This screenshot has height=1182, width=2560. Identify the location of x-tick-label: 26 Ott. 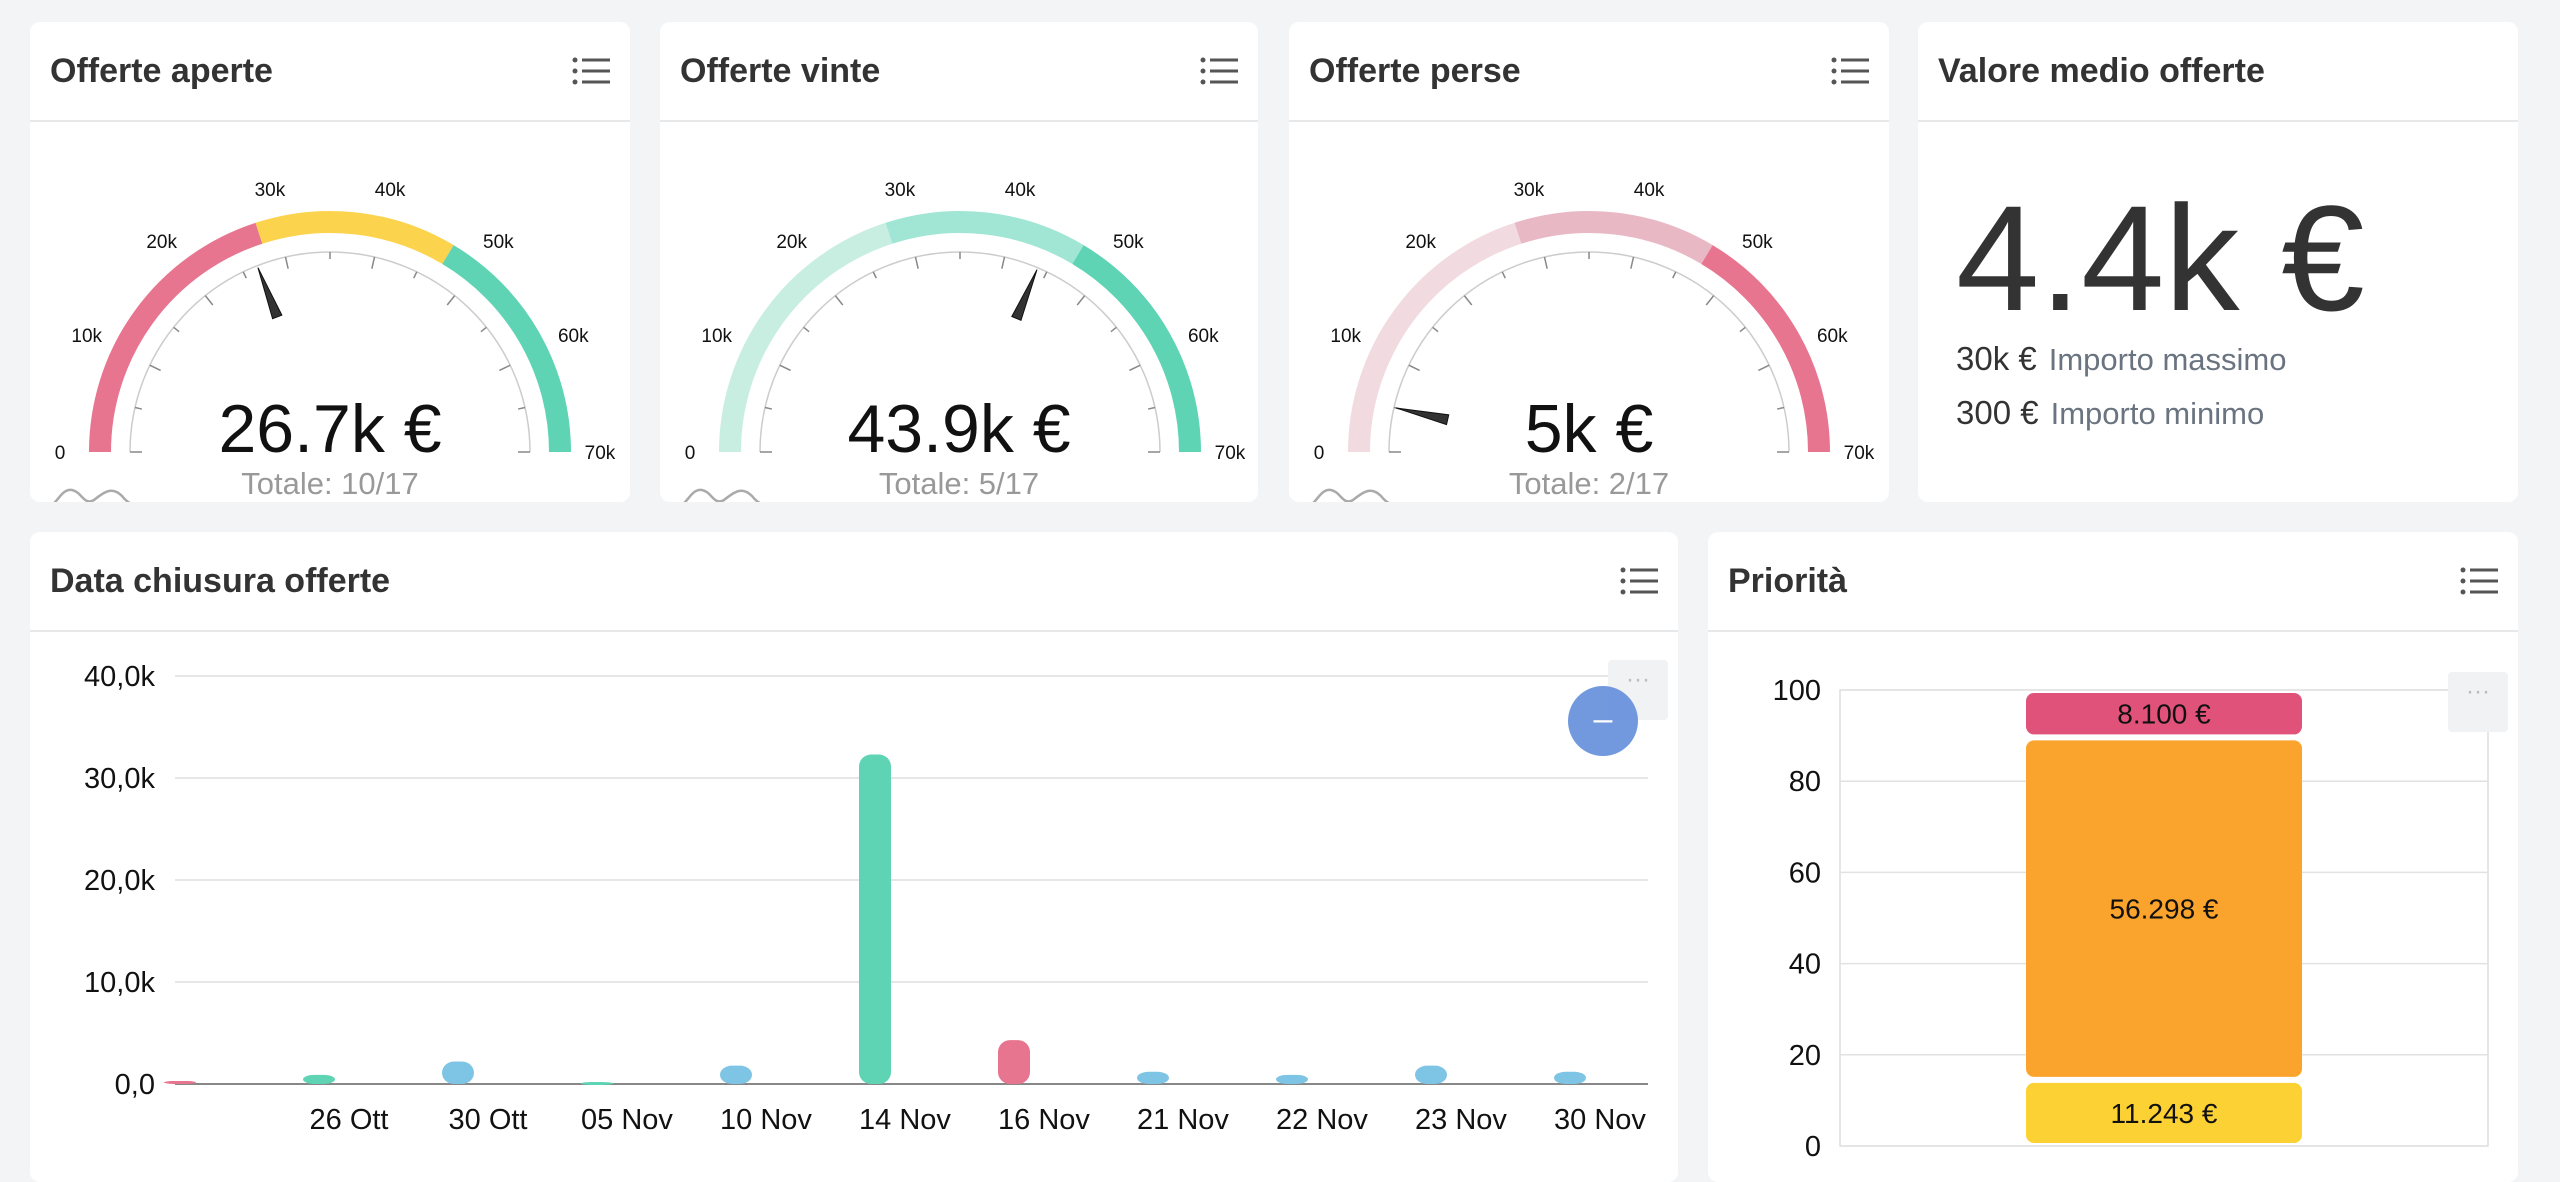
(349, 1120).